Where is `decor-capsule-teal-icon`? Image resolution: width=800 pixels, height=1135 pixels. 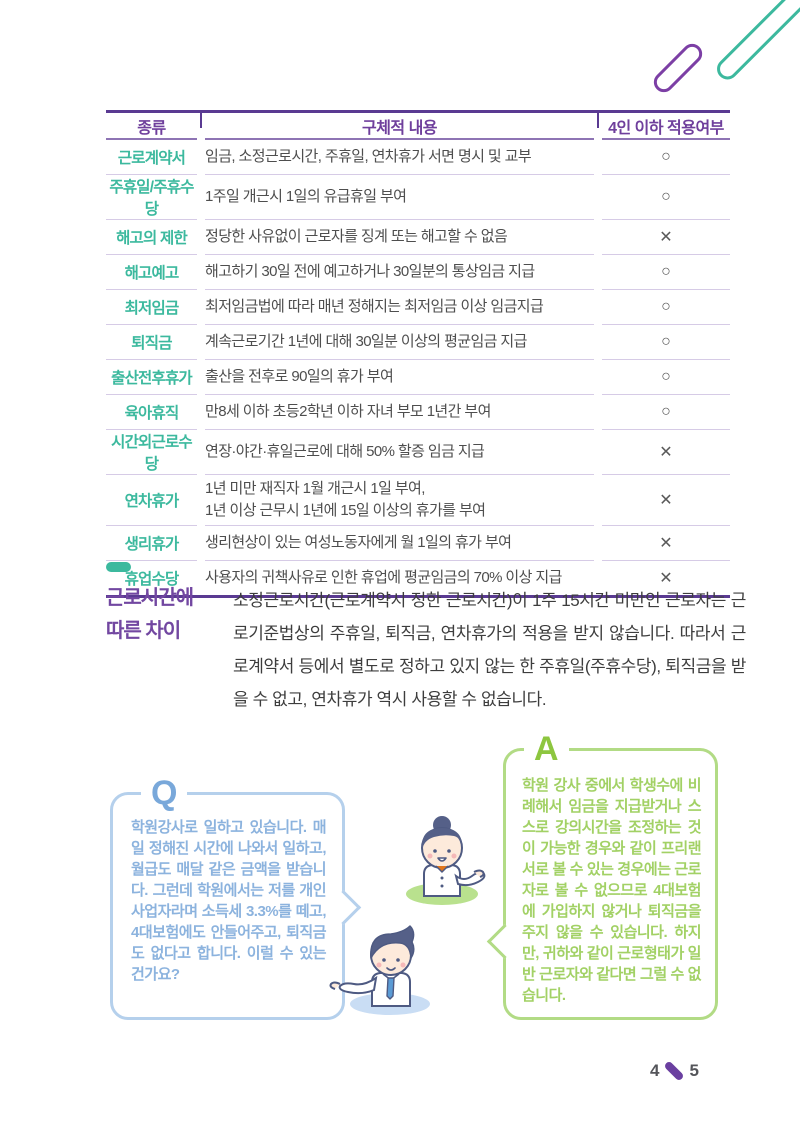 decor-capsule-teal-icon is located at coordinates (756, 42).